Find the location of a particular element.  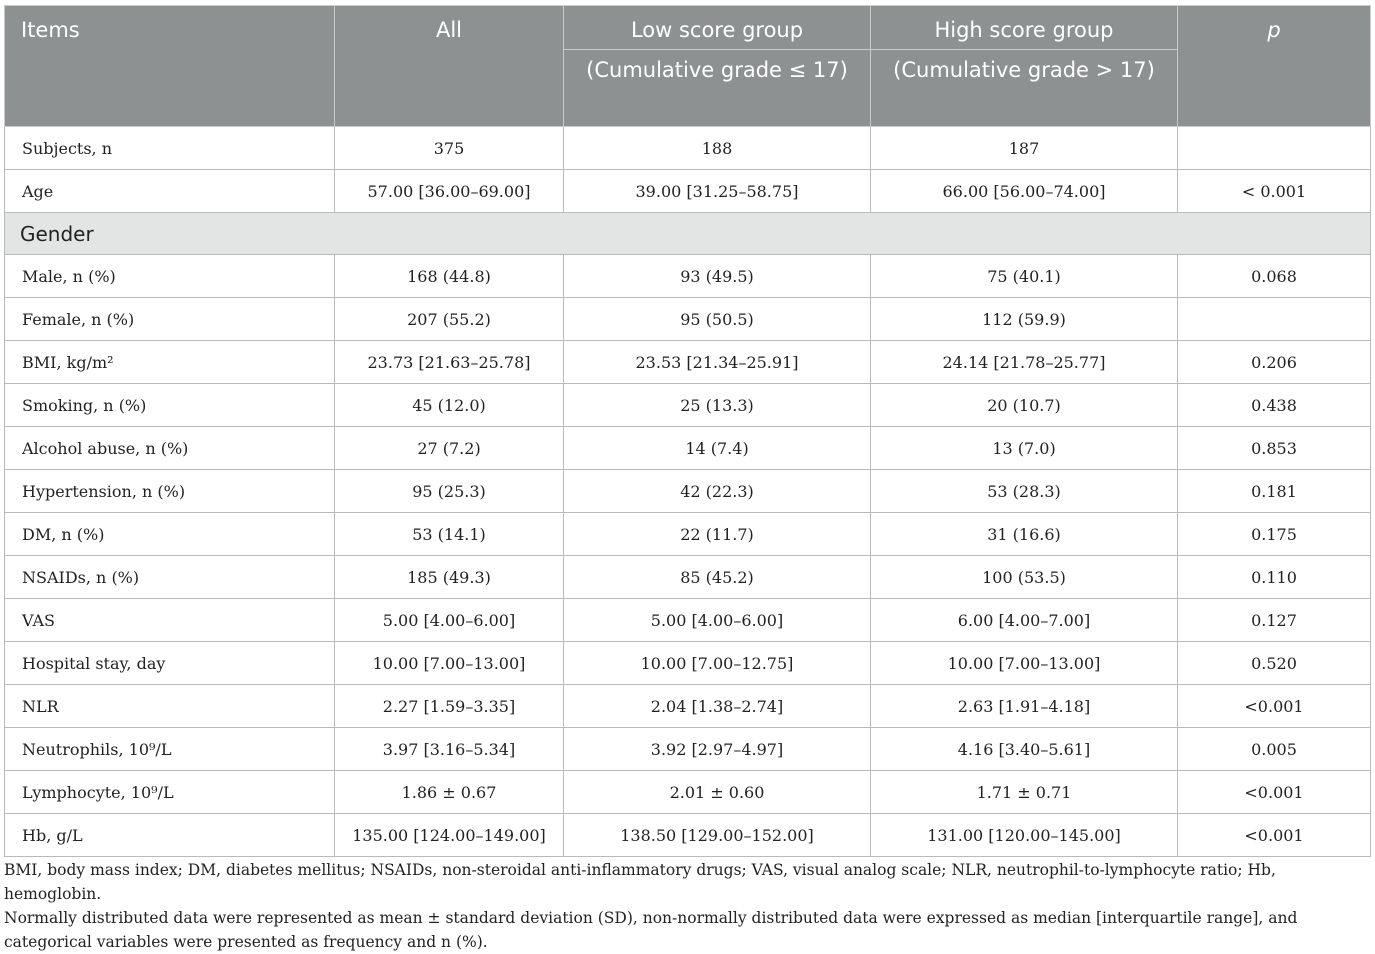

cell-high: 10.00 [7.00–13.00] is located at coordinates (1024, 663).